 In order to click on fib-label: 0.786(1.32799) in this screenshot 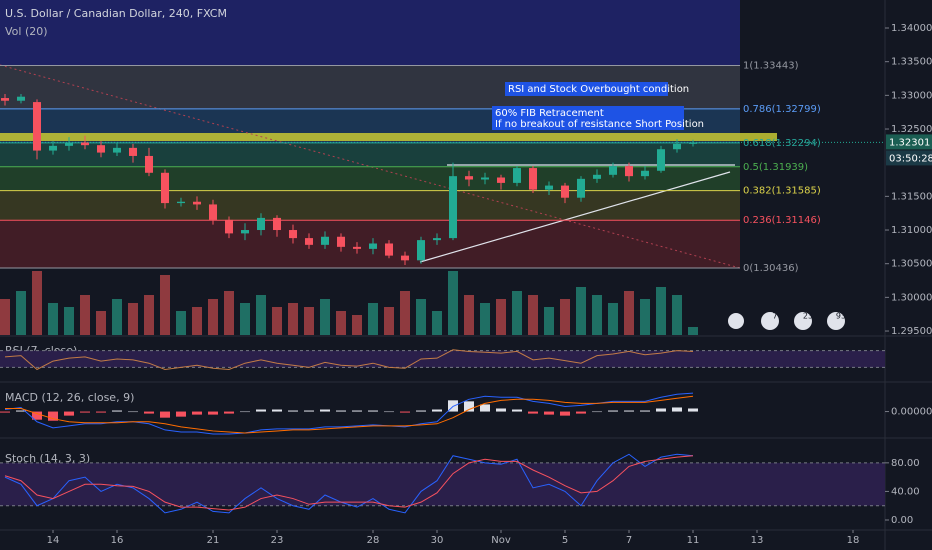, I will do `click(782, 109)`.